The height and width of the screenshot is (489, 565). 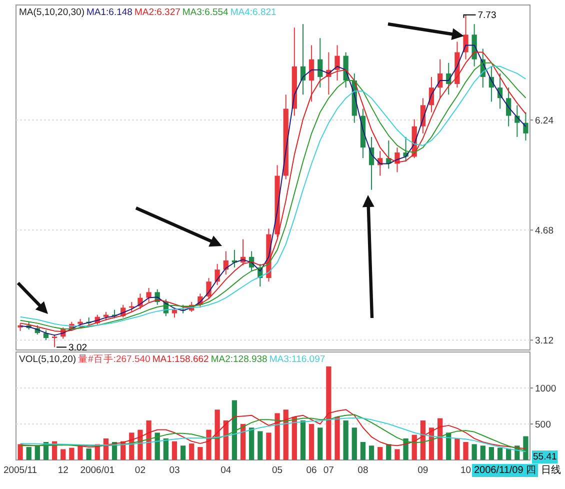 I want to click on text: 量#百手:267.540, so click(x=114, y=359).